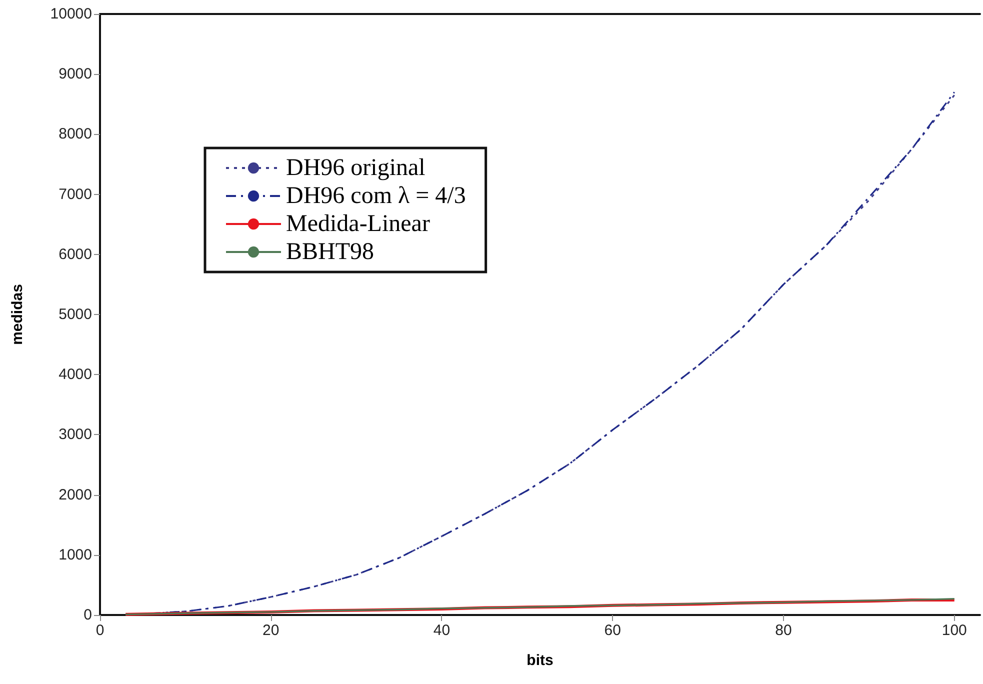 This screenshot has height=684, width=983. Describe the element at coordinates (356, 168) in the screenshot. I see `legend-label: DH96 original` at that location.